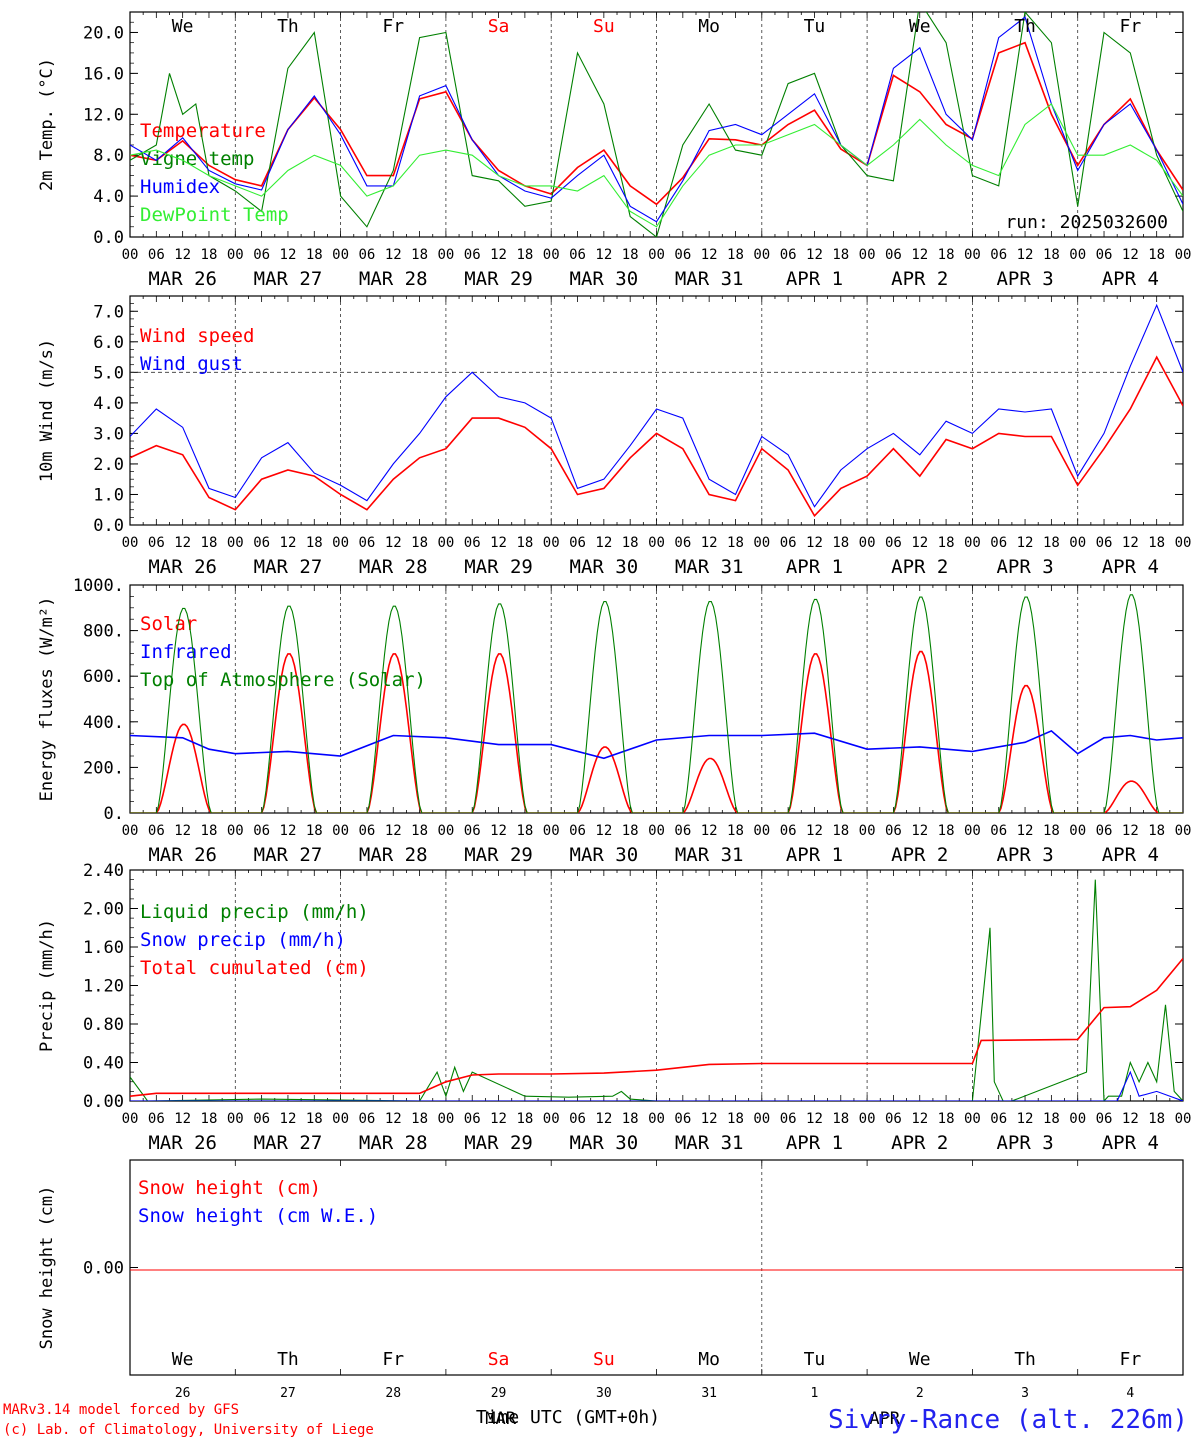 Image resolution: width=1194 pixels, height=1444 pixels. What do you see at coordinates (103, 115) in the screenshot?
I see `y-tick-label: 12.0` at bounding box center [103, 115].